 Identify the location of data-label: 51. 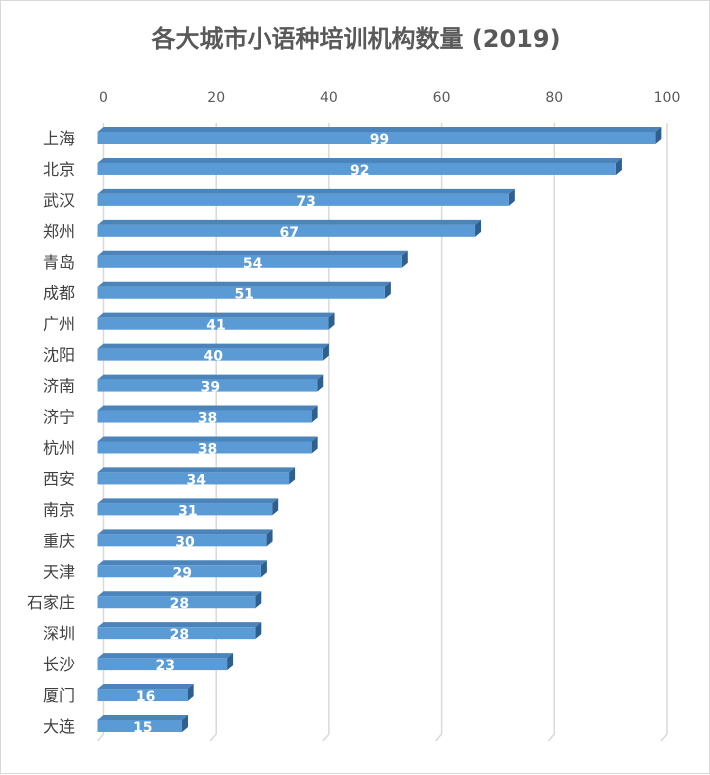
(243, 295).